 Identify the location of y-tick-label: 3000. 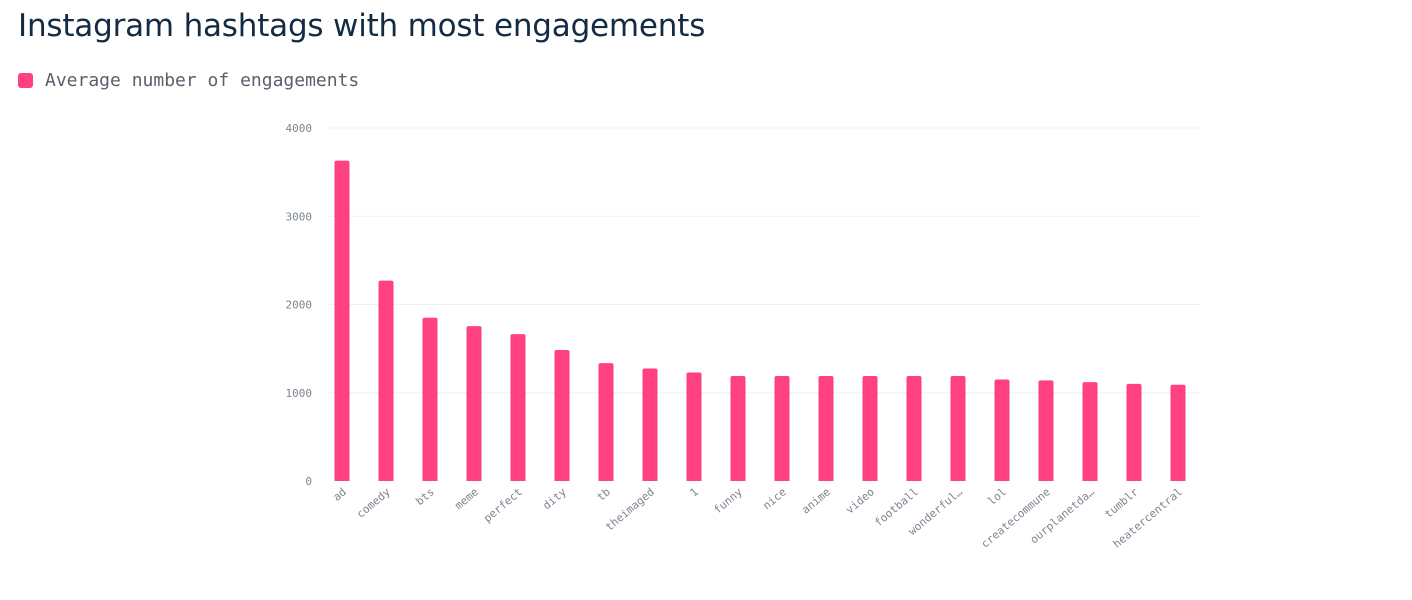
(299, 216).